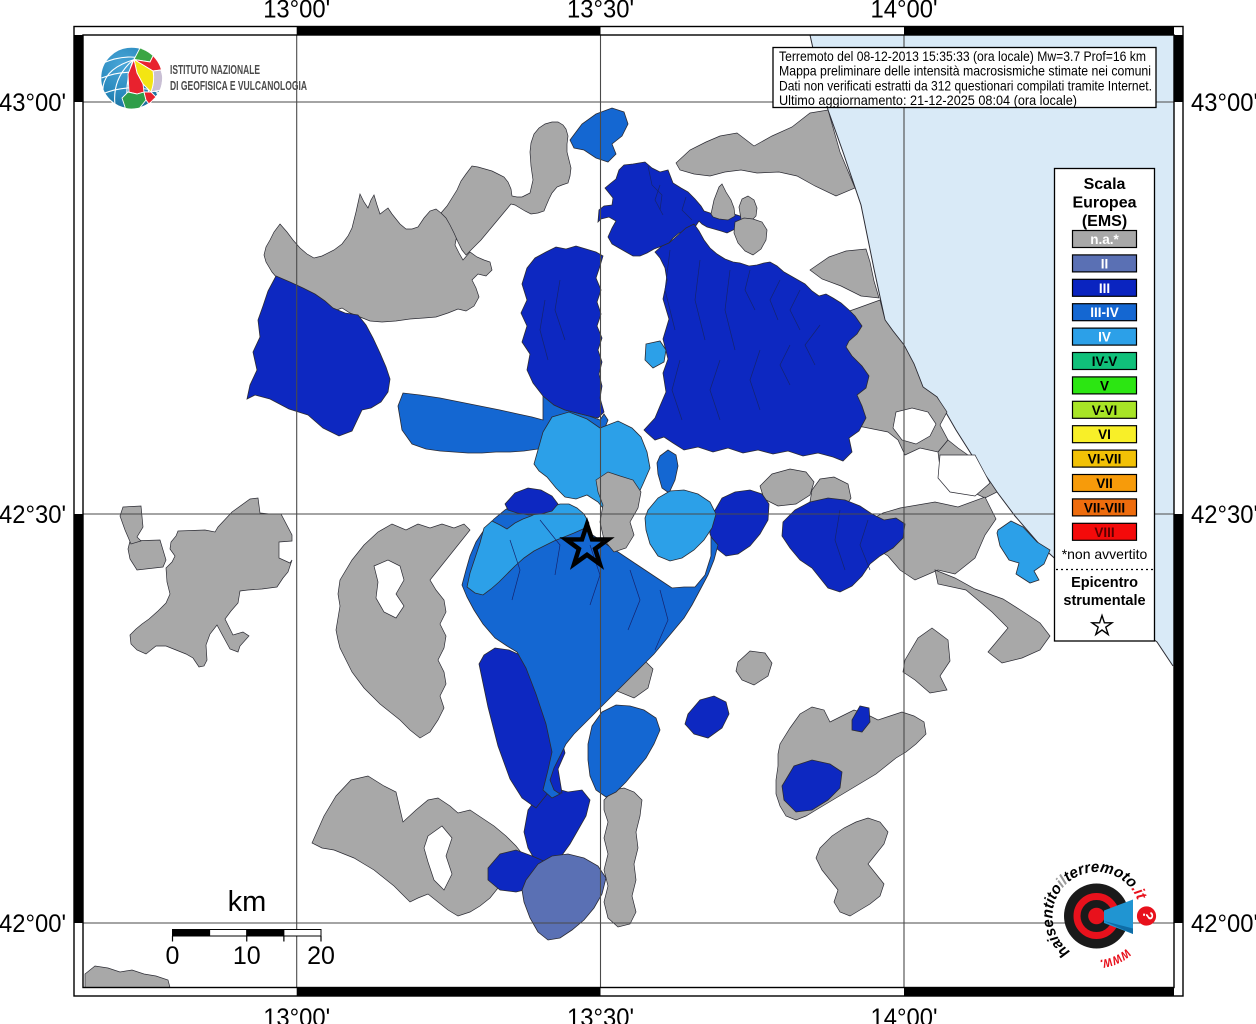  I want to click on svg-text: IV-V, so click(1105, 361).